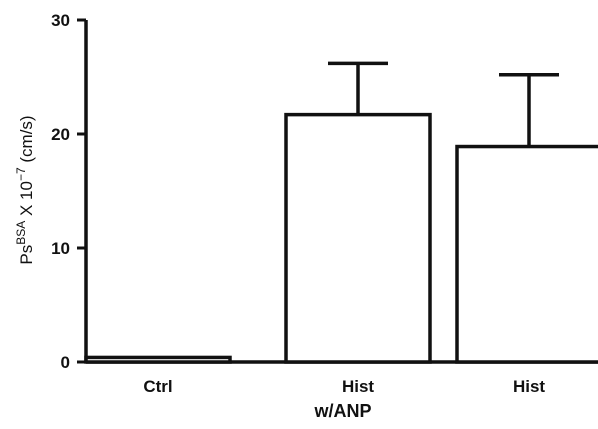 This screenshot has height=429, width=598. I want to click on svg-text: PsBSA X 10−7 (cm/s), so click(25, 189).